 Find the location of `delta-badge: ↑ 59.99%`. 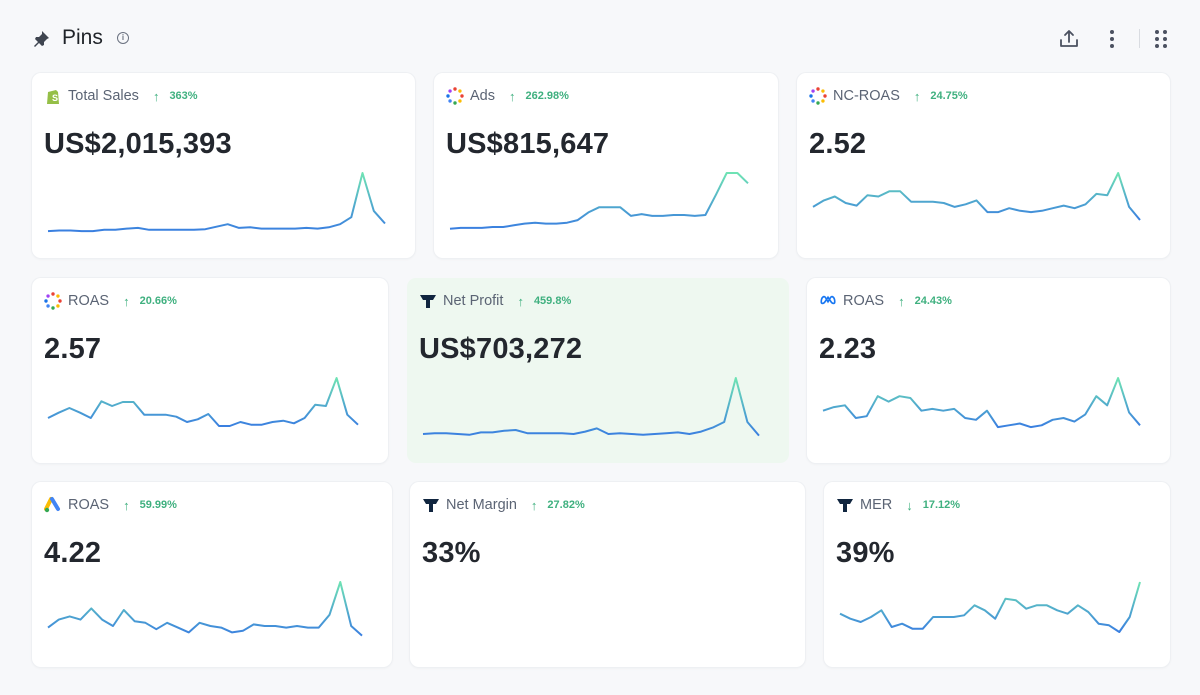

delta-badge: ↑ 59.99% is located at coordinates (150, 505).